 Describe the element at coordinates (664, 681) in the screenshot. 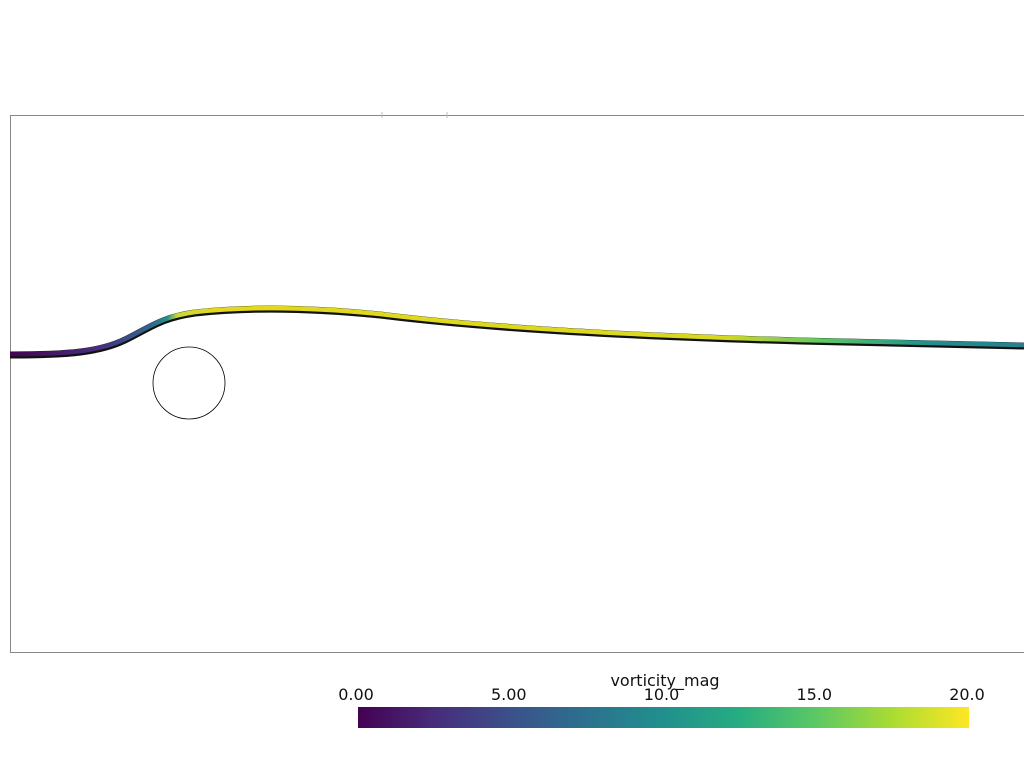

I see `colorbar-title: vorticity_mag` at that location.